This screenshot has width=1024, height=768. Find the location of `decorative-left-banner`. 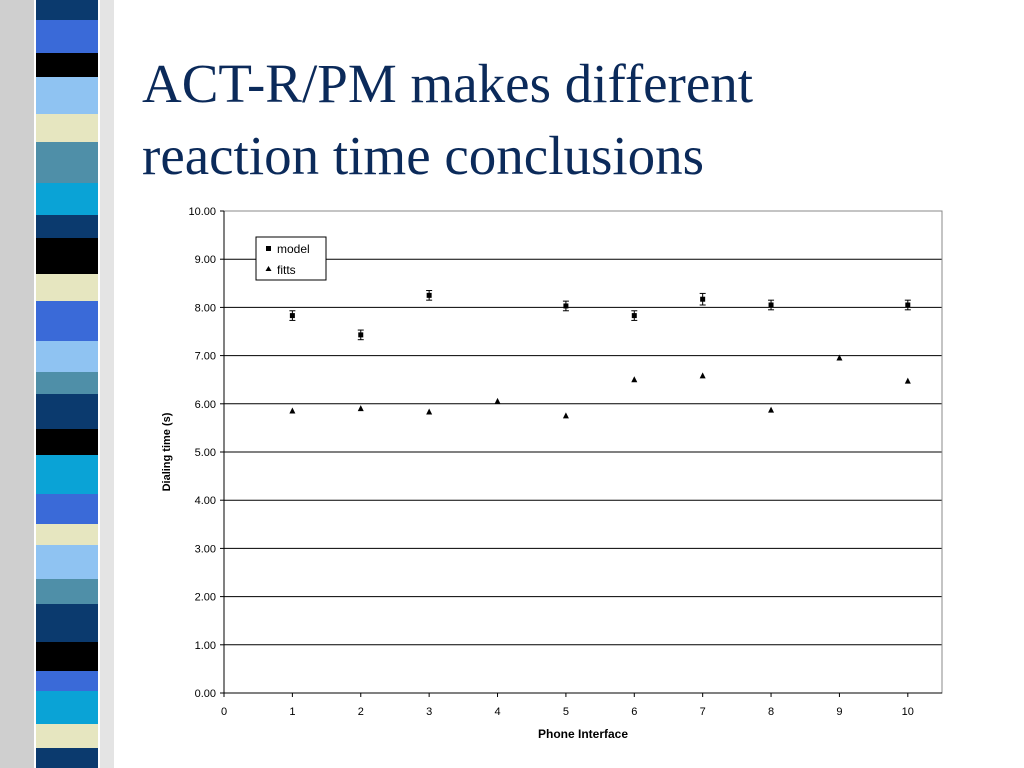

decorative-left-banner is located at coordinates (60, 384).